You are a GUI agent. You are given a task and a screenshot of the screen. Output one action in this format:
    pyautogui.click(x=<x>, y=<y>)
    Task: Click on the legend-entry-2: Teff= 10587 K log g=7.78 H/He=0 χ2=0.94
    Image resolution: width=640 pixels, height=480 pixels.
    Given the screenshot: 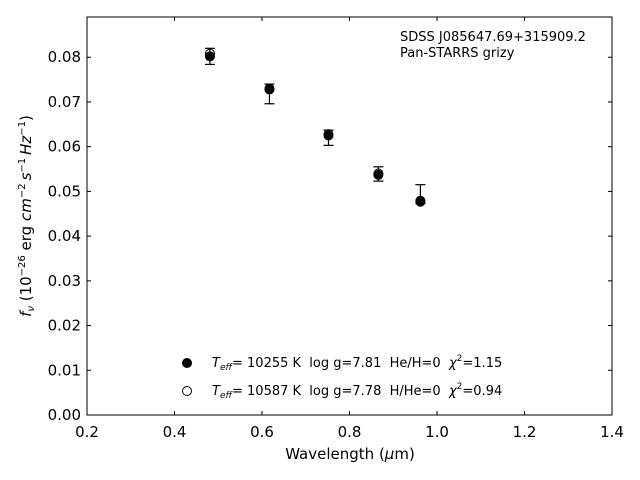 What is the action you would take?
    pyautogui.click(x=357, y=391)
    